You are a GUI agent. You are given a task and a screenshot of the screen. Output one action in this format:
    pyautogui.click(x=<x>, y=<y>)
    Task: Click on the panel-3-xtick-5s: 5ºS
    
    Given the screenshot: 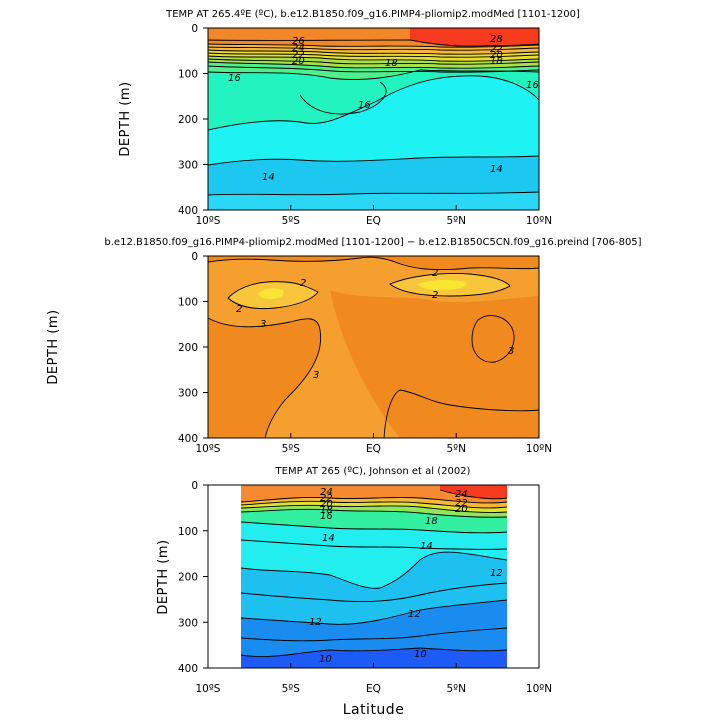 What is the action you would take?
    pyautogui.click(x=291, y=689)
    